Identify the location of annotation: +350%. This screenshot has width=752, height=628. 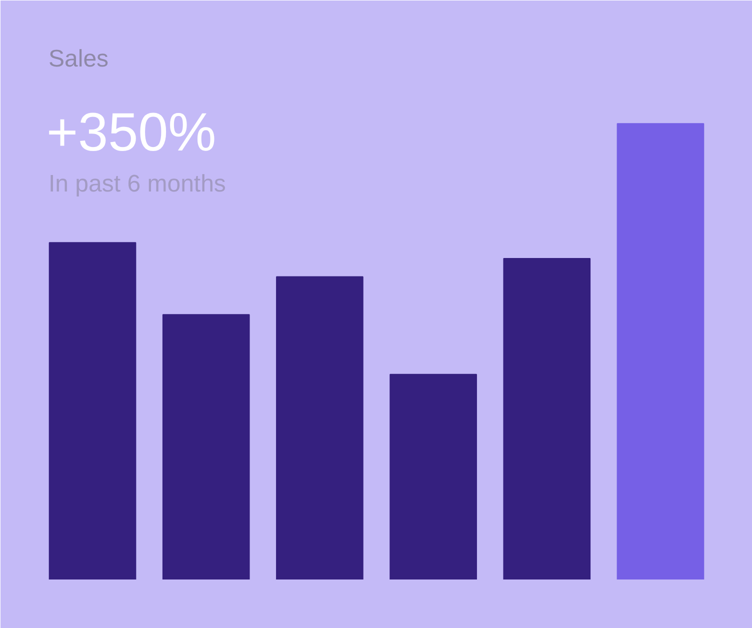
(131, 132).